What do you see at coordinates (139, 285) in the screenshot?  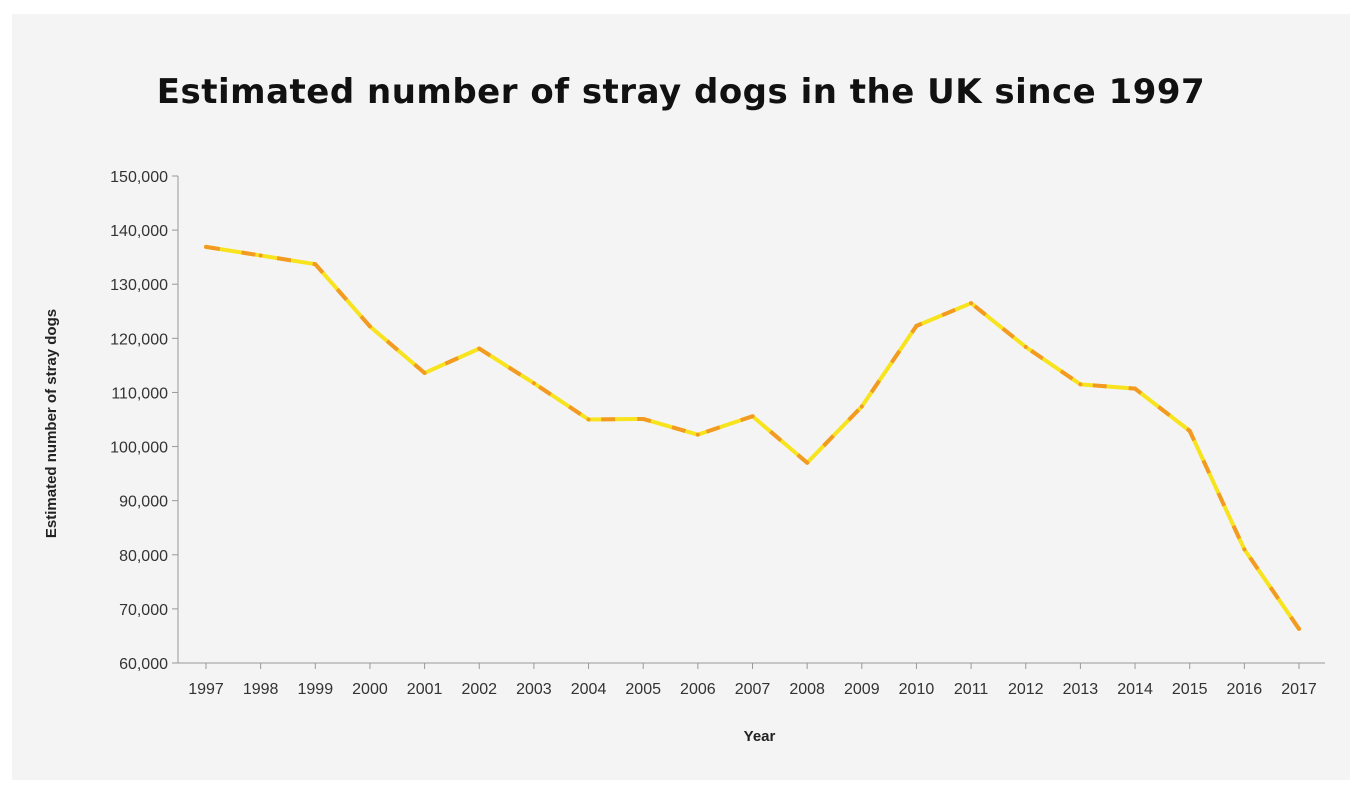 I see `y-tick-label: 130,000` at bounding box center [139, 285].